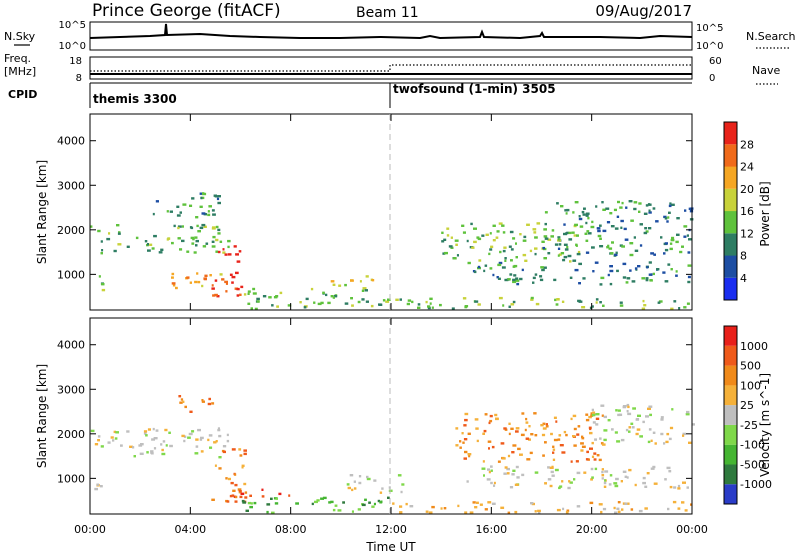 The height and width of the screenshot is (554, 800). Describe the element at coordinates (474, 89) in the screenshot. I see `cpid-segment-2: twofsound (1-min) 3505` at that location.